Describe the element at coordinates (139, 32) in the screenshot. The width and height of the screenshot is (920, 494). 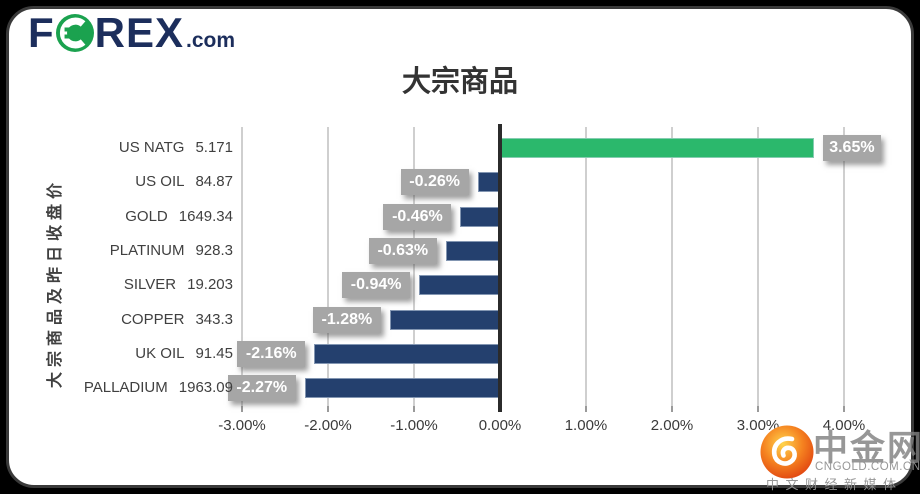
I see `logo-letters-rex: REX` at that location.